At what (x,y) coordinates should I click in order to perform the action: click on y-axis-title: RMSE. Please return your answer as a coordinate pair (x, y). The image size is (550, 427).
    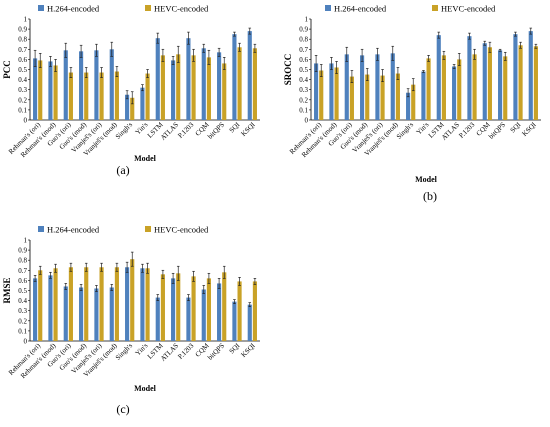
    Looking at the image, I should click on (7, 290).